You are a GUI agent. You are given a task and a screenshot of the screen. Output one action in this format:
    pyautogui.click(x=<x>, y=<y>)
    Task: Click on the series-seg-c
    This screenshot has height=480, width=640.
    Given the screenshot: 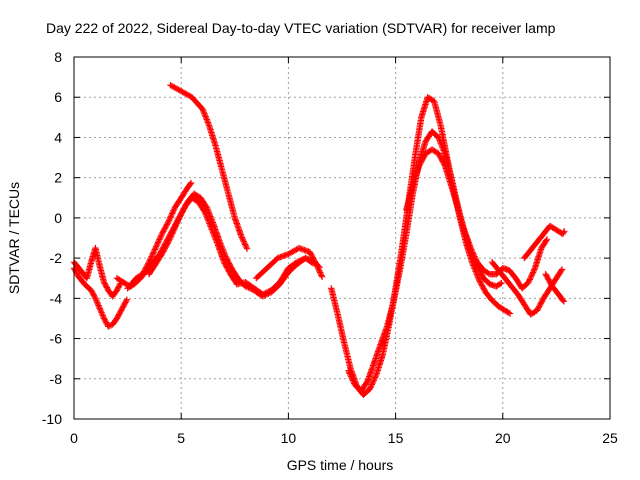 What is the action you would take?
    pyautogui.click(x=154, y=234)
    